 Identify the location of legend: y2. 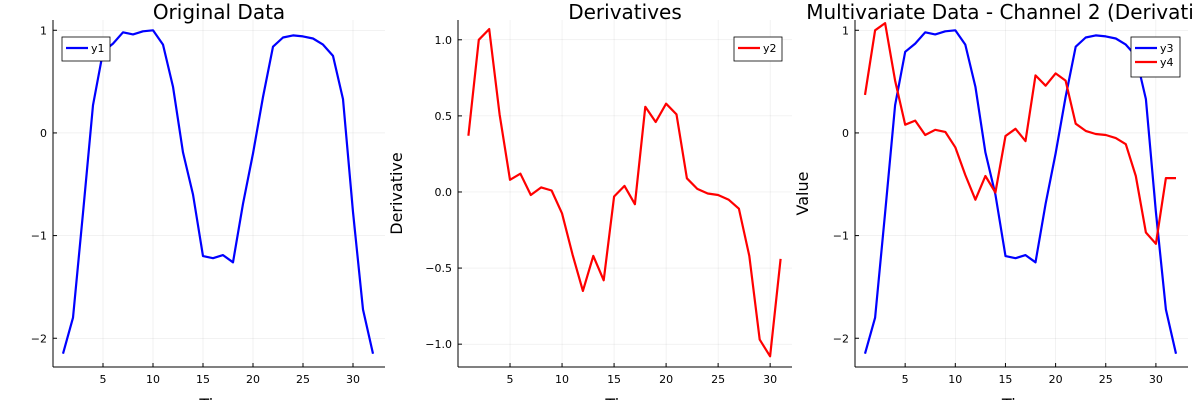
(758, 49).